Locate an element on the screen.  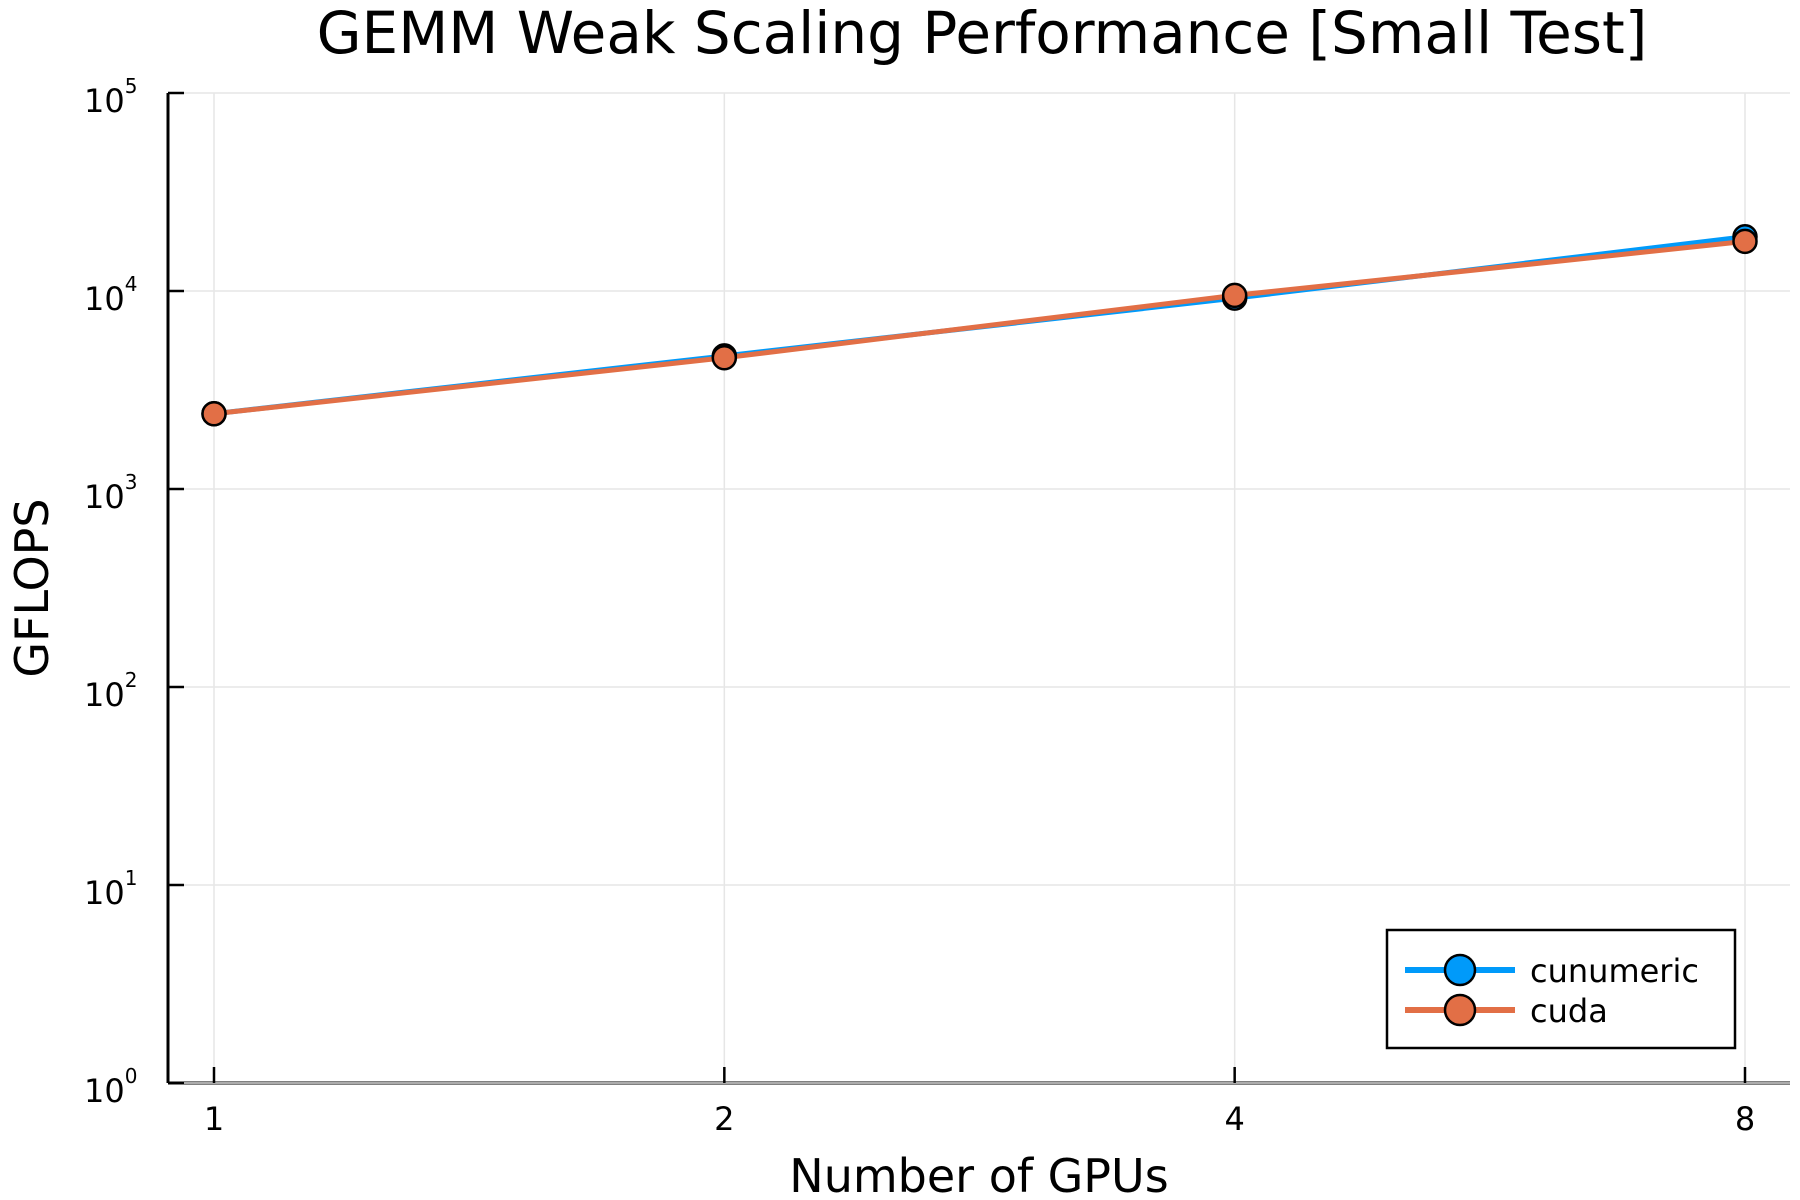
x-tick-label: 2 is located at coordinates (724, 1119).